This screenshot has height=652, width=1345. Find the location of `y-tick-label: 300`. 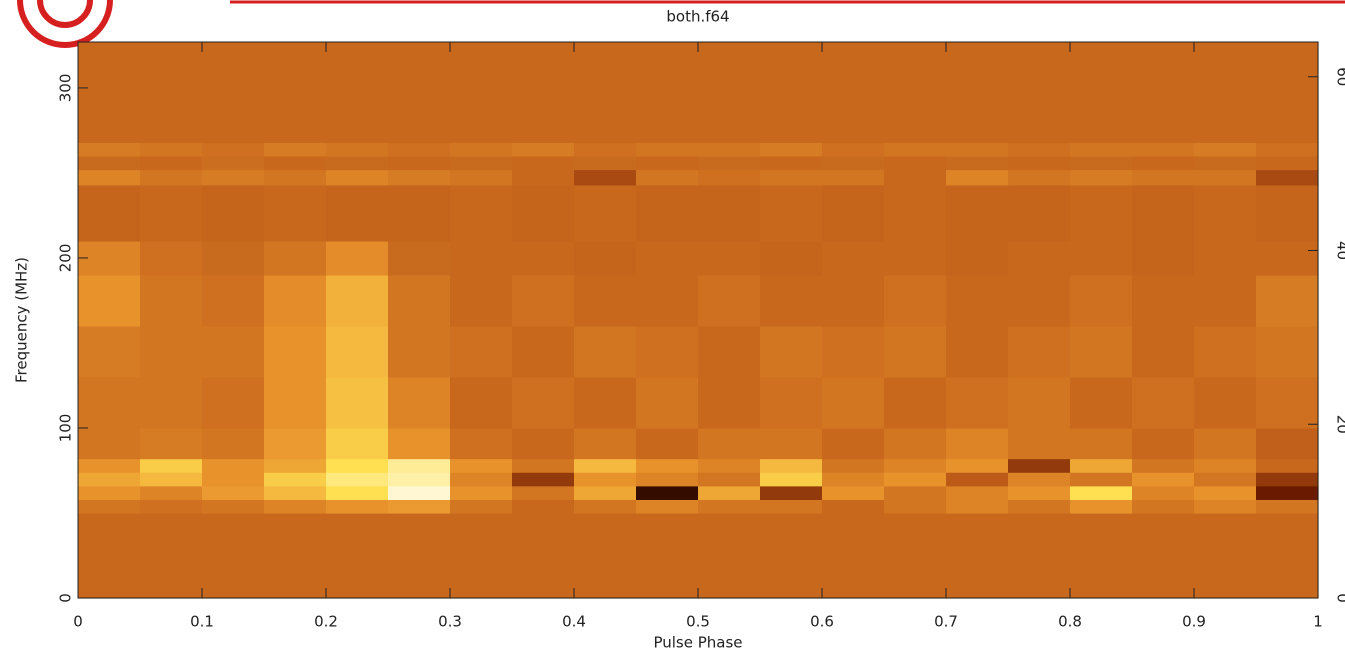

y-tick-label: 300 is located at coordinates (66, 88).